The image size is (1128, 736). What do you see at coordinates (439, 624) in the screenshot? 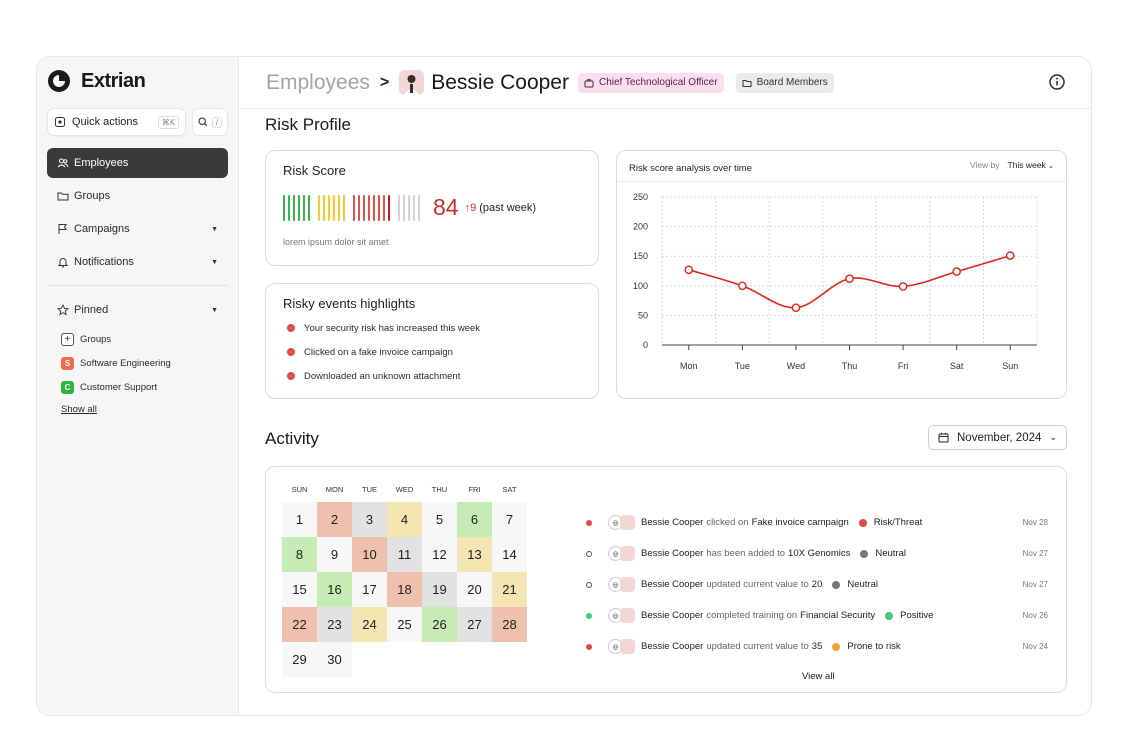
I see `calendar-day: 26` at bounding box center [439, 624].